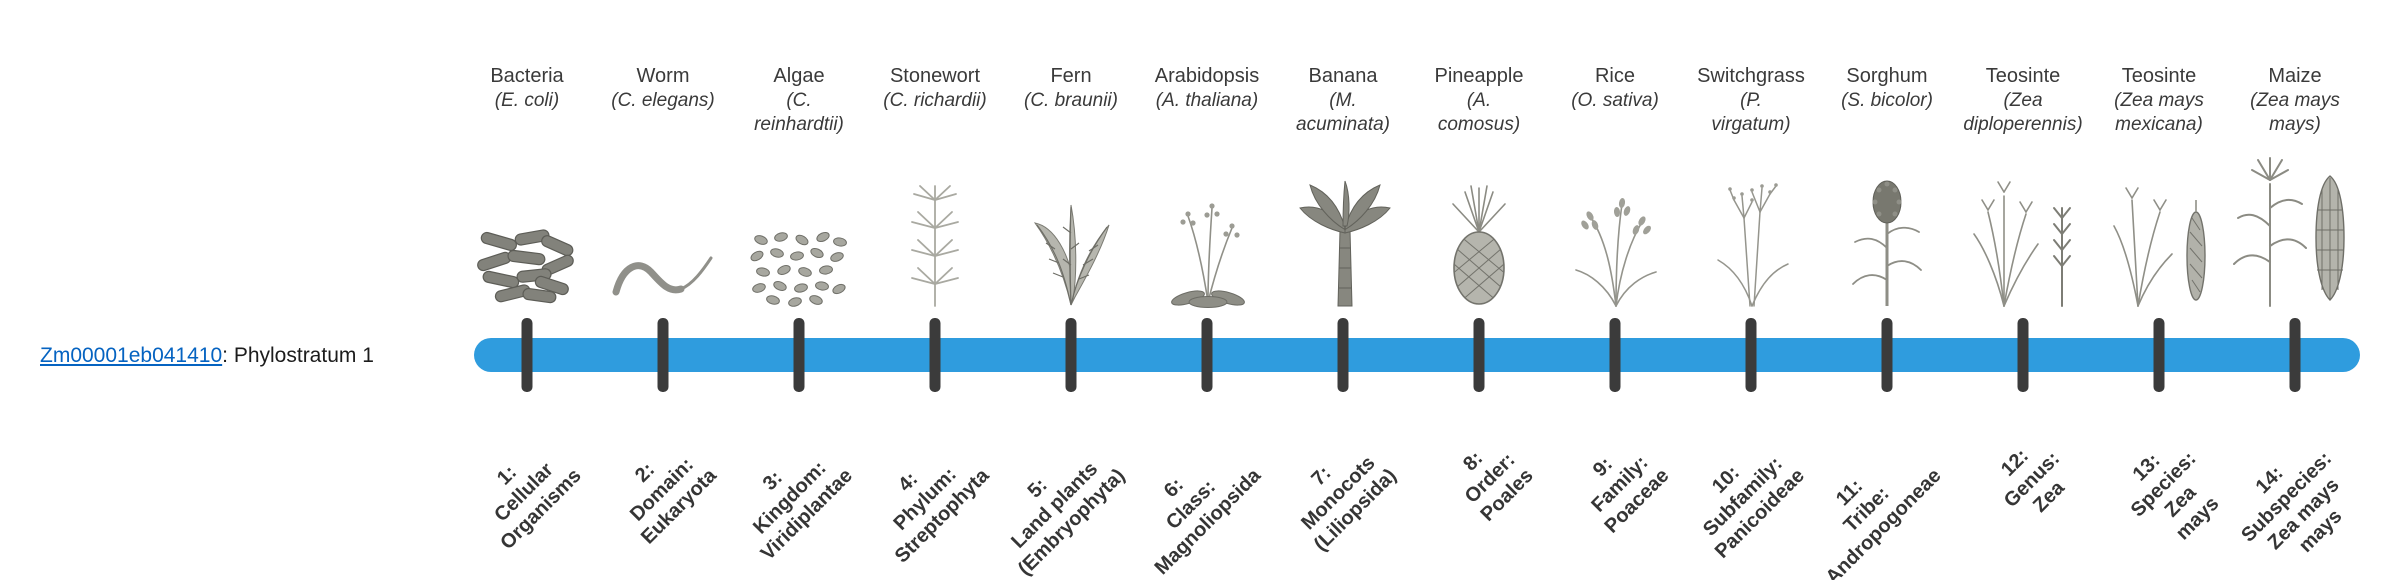 Image resolution: width=2400 pixels, height=580 pixels. What do you see at coordinates (2295, 229) in the screenshot?
I see `maize-icon` at bounding box center [2295, 229].